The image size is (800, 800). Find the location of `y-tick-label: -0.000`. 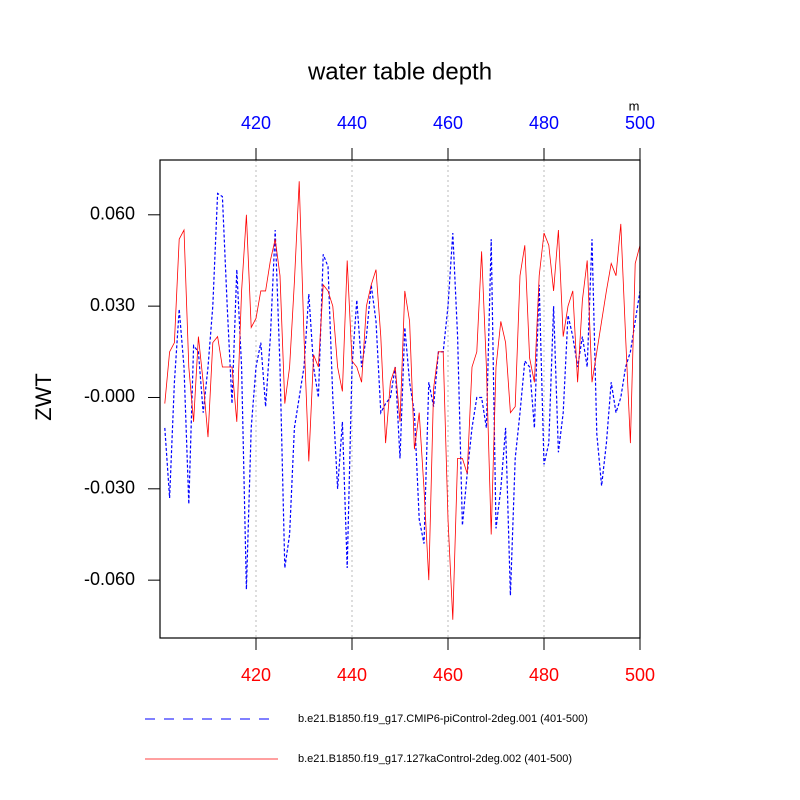

y-tick-label: -0.000 is located at coordinates (109, 396).